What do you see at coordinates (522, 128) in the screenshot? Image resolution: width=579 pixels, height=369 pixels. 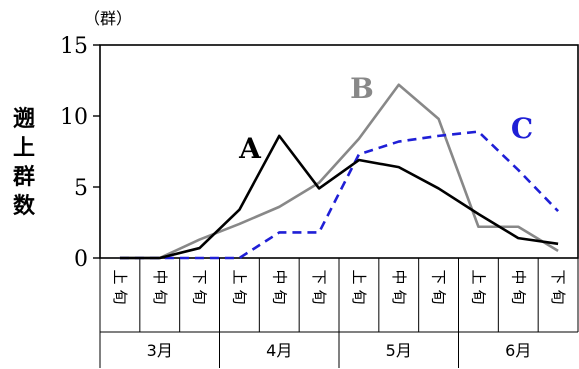 I see `series-label-c: C` at bounding box center [522, 128].